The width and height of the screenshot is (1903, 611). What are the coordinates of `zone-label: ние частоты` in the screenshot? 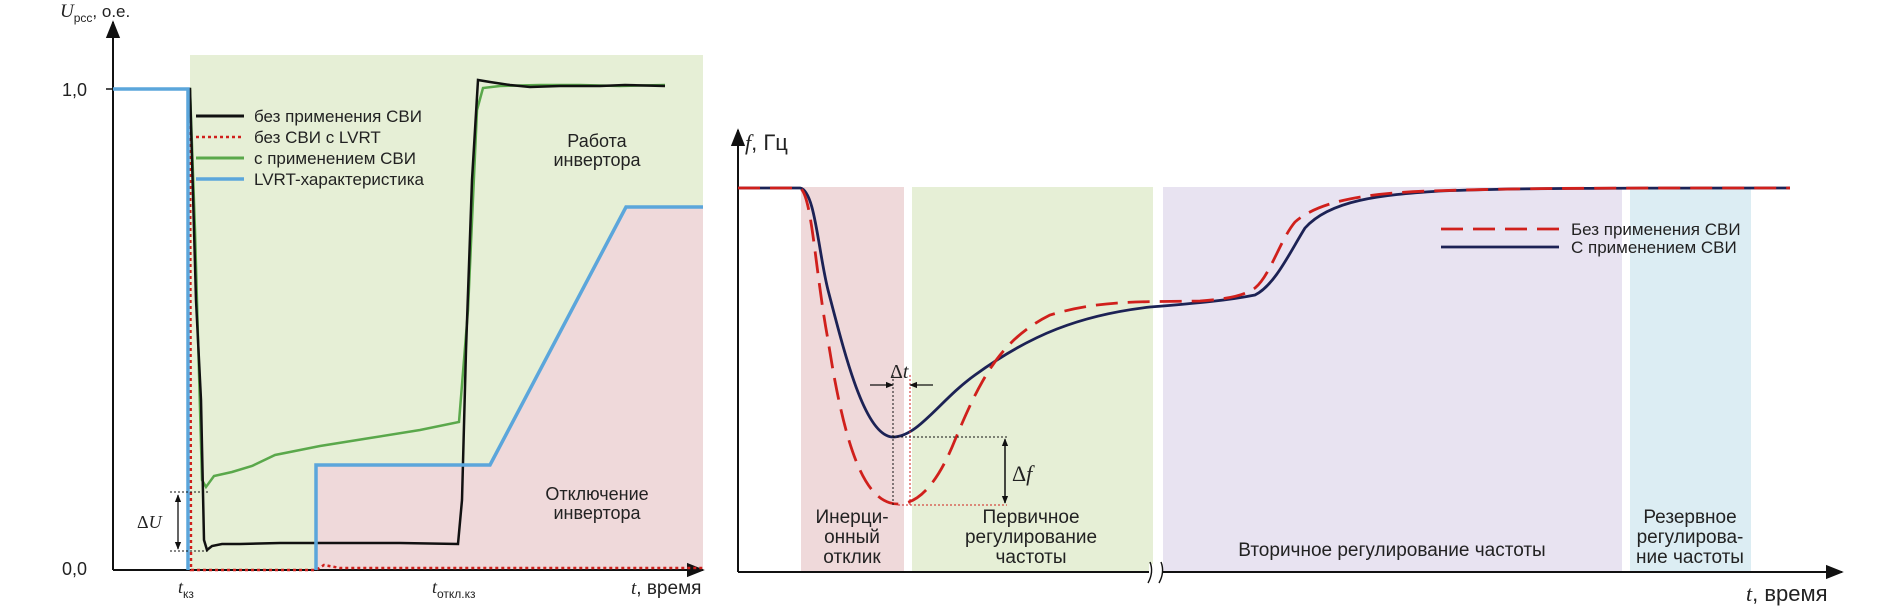 It's located at (1690, 557).